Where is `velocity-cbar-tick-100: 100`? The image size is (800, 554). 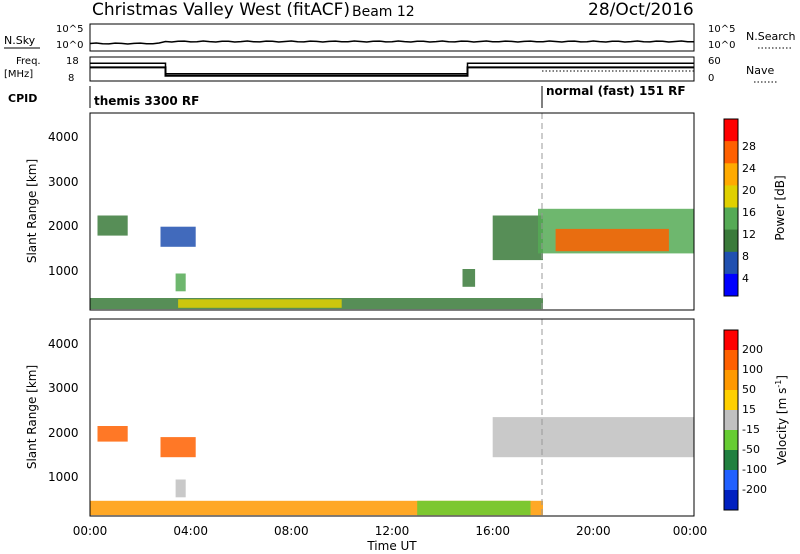 velocity-cbar-tick-100: 100 is located at coordinates (752, 369).